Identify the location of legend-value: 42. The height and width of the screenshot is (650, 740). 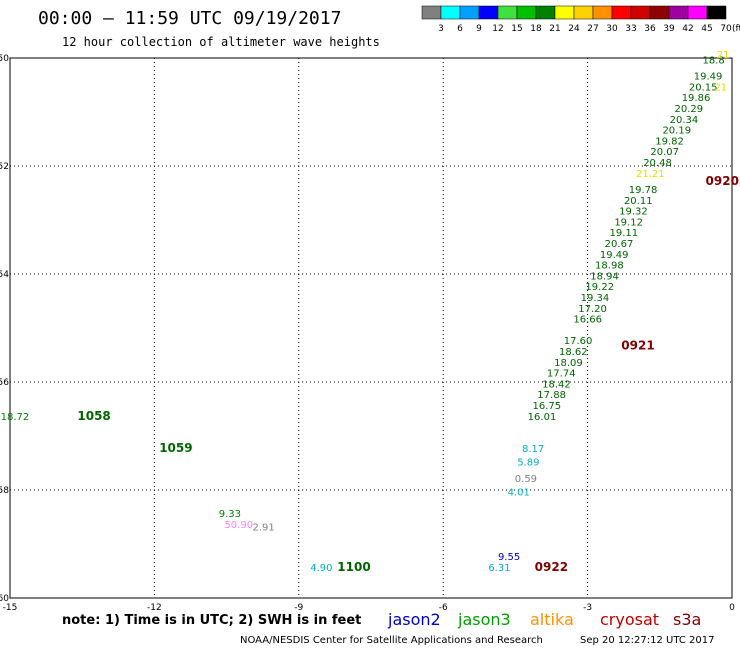
(687, 29).